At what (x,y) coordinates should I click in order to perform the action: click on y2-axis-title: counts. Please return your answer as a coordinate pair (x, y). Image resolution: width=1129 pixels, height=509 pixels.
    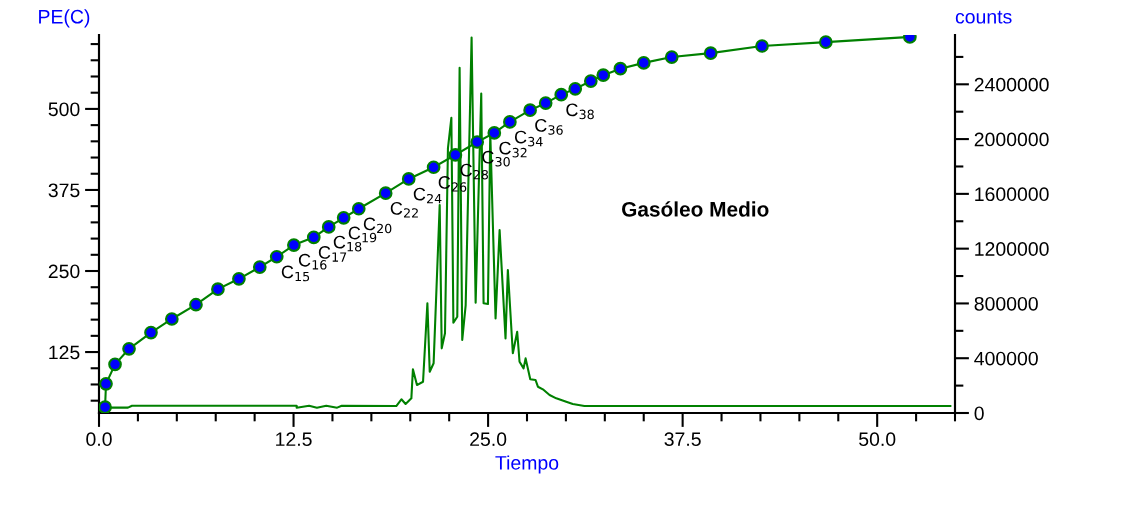
    Looking at the image, I should click on (983, 17).